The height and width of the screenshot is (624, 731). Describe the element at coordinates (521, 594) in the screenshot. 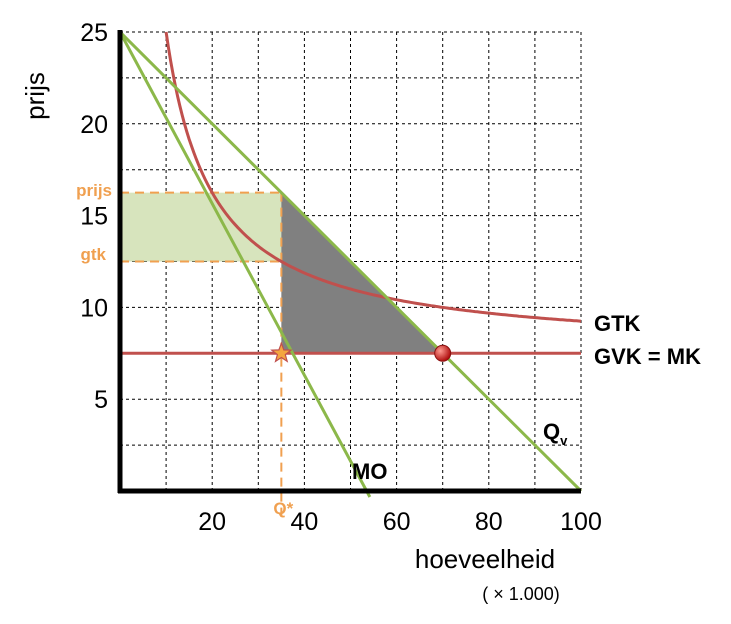

I see `x-axis-unit: ( × 1.000)` at that location.